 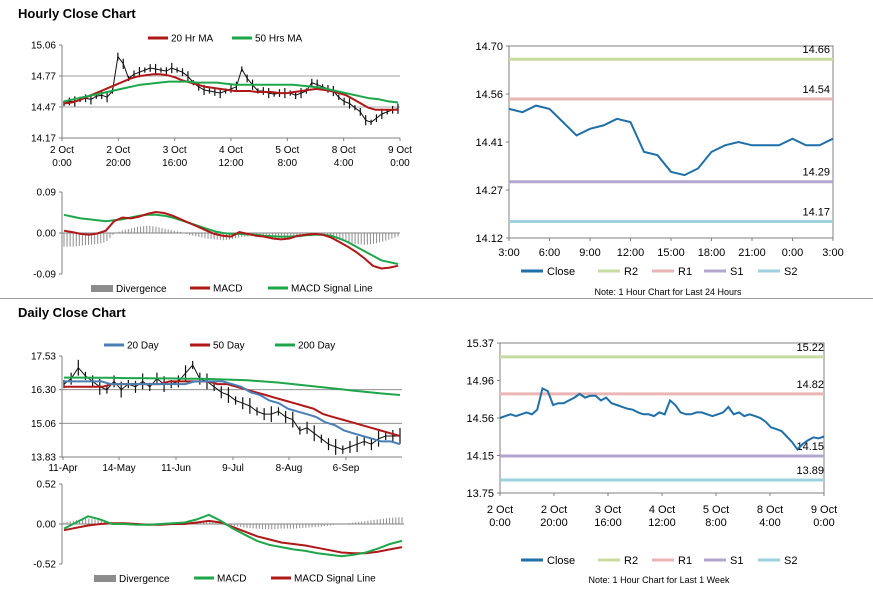 What do you see at coordinates (816, 90) in the screenshot?
I see `hourly-pivot-level-label-r1: 14.54` at bounding box center [816, 90].